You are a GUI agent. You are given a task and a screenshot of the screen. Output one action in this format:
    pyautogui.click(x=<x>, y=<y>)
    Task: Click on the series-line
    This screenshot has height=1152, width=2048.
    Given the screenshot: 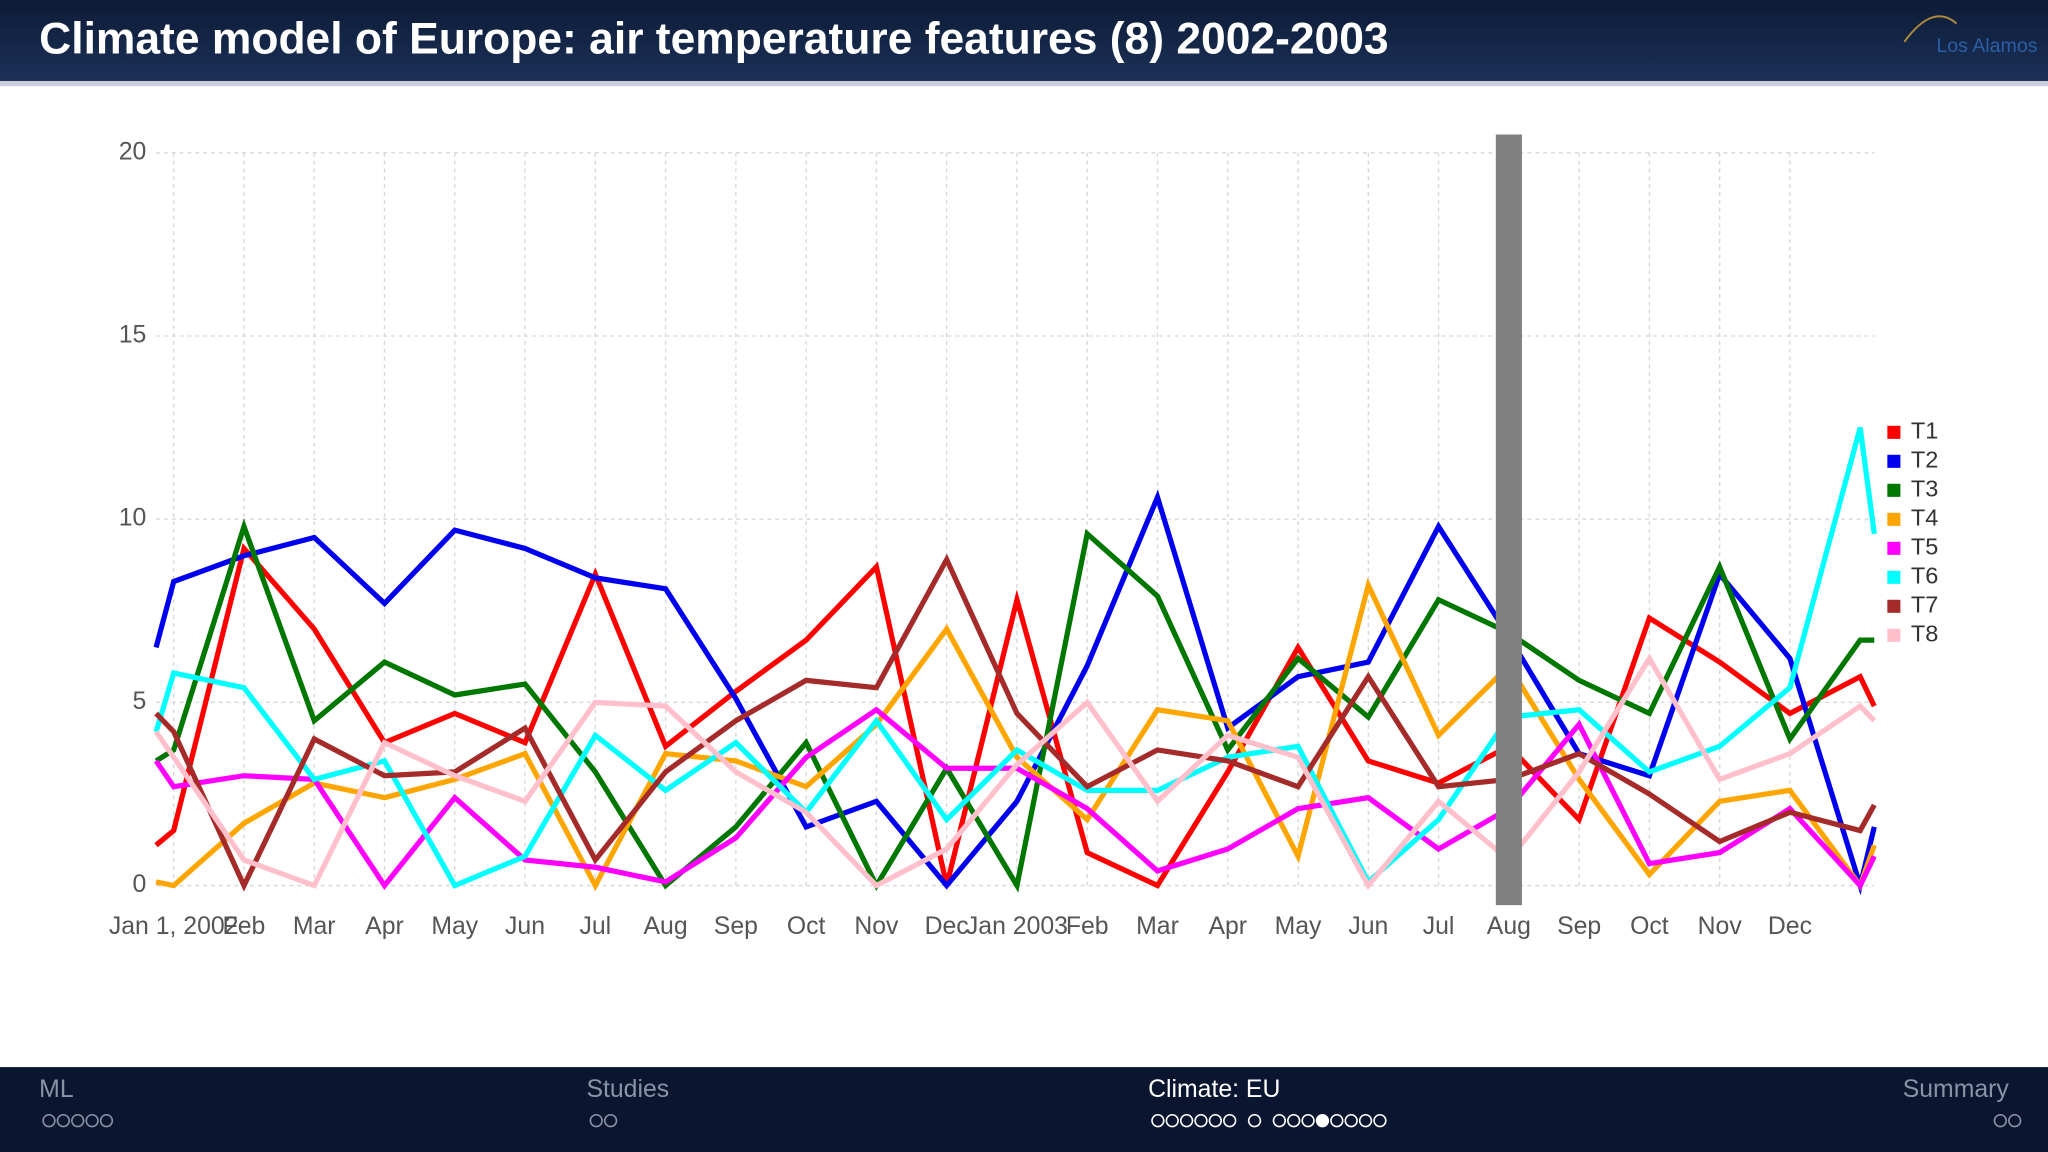 What is the action you would take?
    pyautogui.click(x=1015, y=798)
    